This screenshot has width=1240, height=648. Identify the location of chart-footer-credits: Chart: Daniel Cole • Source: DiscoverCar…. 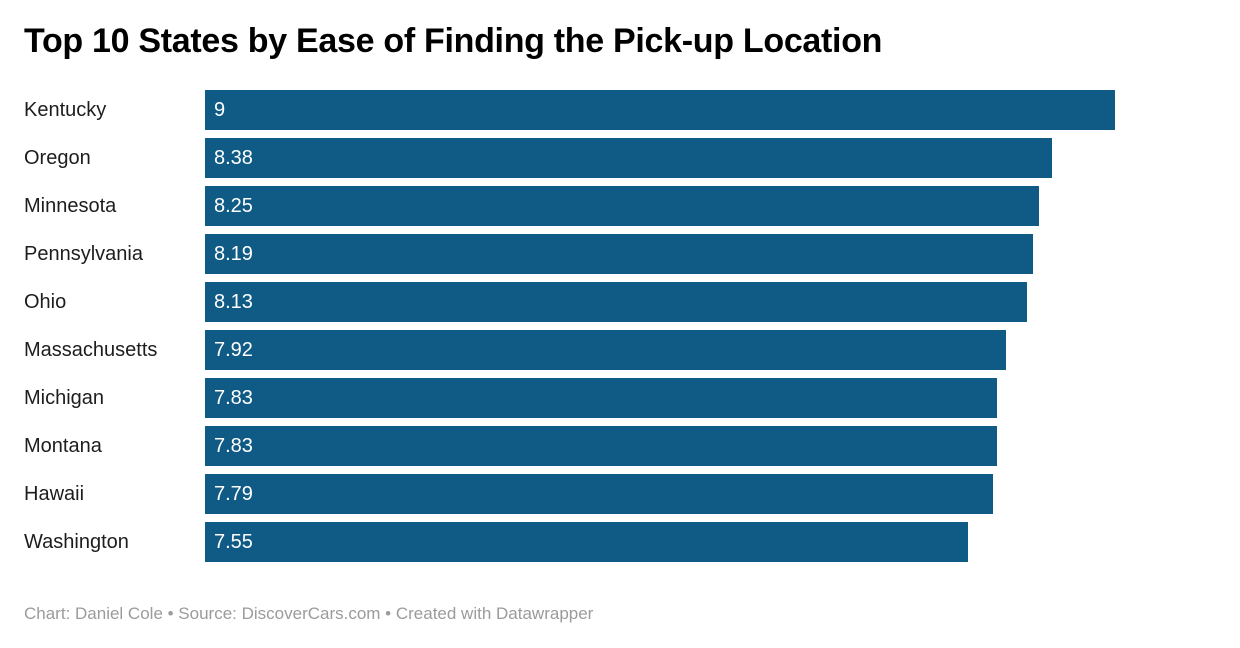
(309, 613).